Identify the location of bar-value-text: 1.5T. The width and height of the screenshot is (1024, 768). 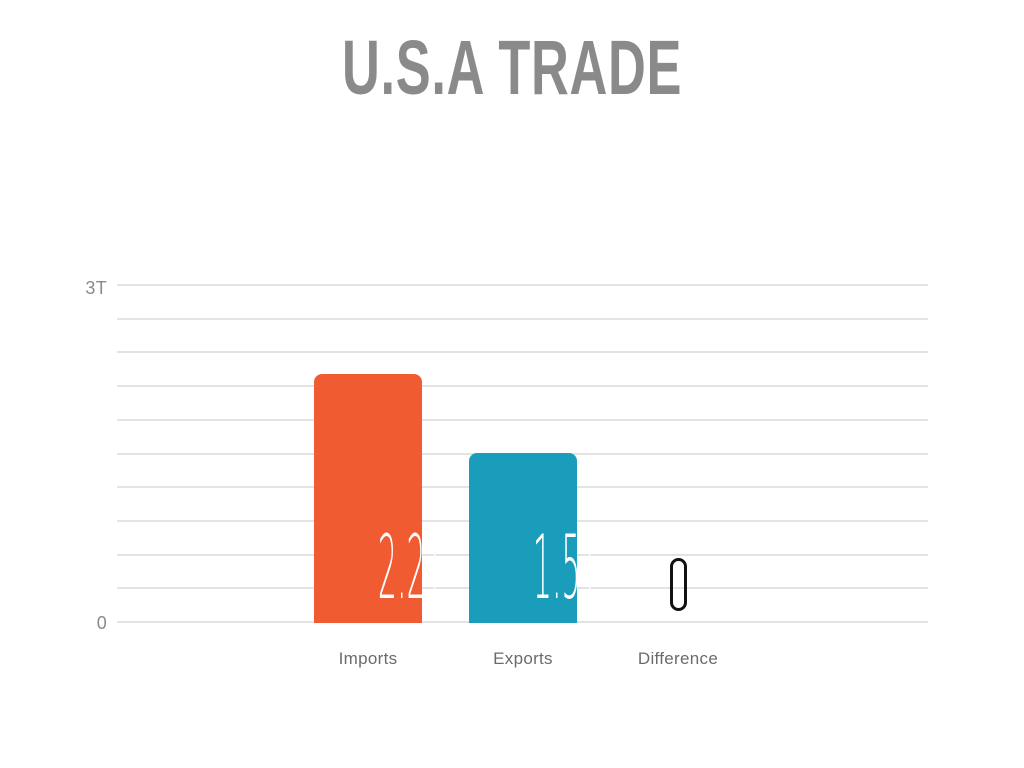
(565, 567).